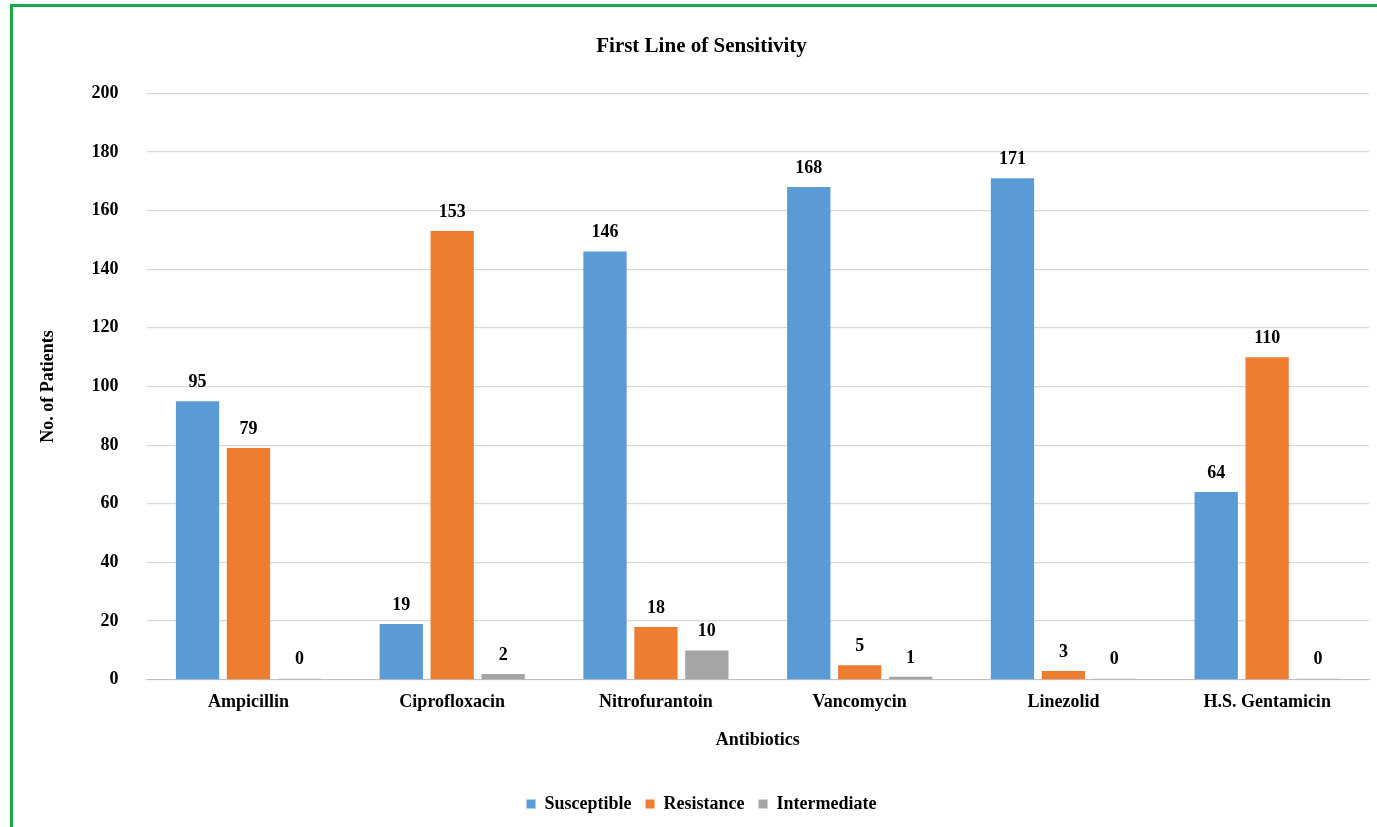 Image resolution: width=1377 pixels, height=827 pixels. Describe the element at coordinates (655, 606) in the screenshot. I see `data-label: 18` at that location.